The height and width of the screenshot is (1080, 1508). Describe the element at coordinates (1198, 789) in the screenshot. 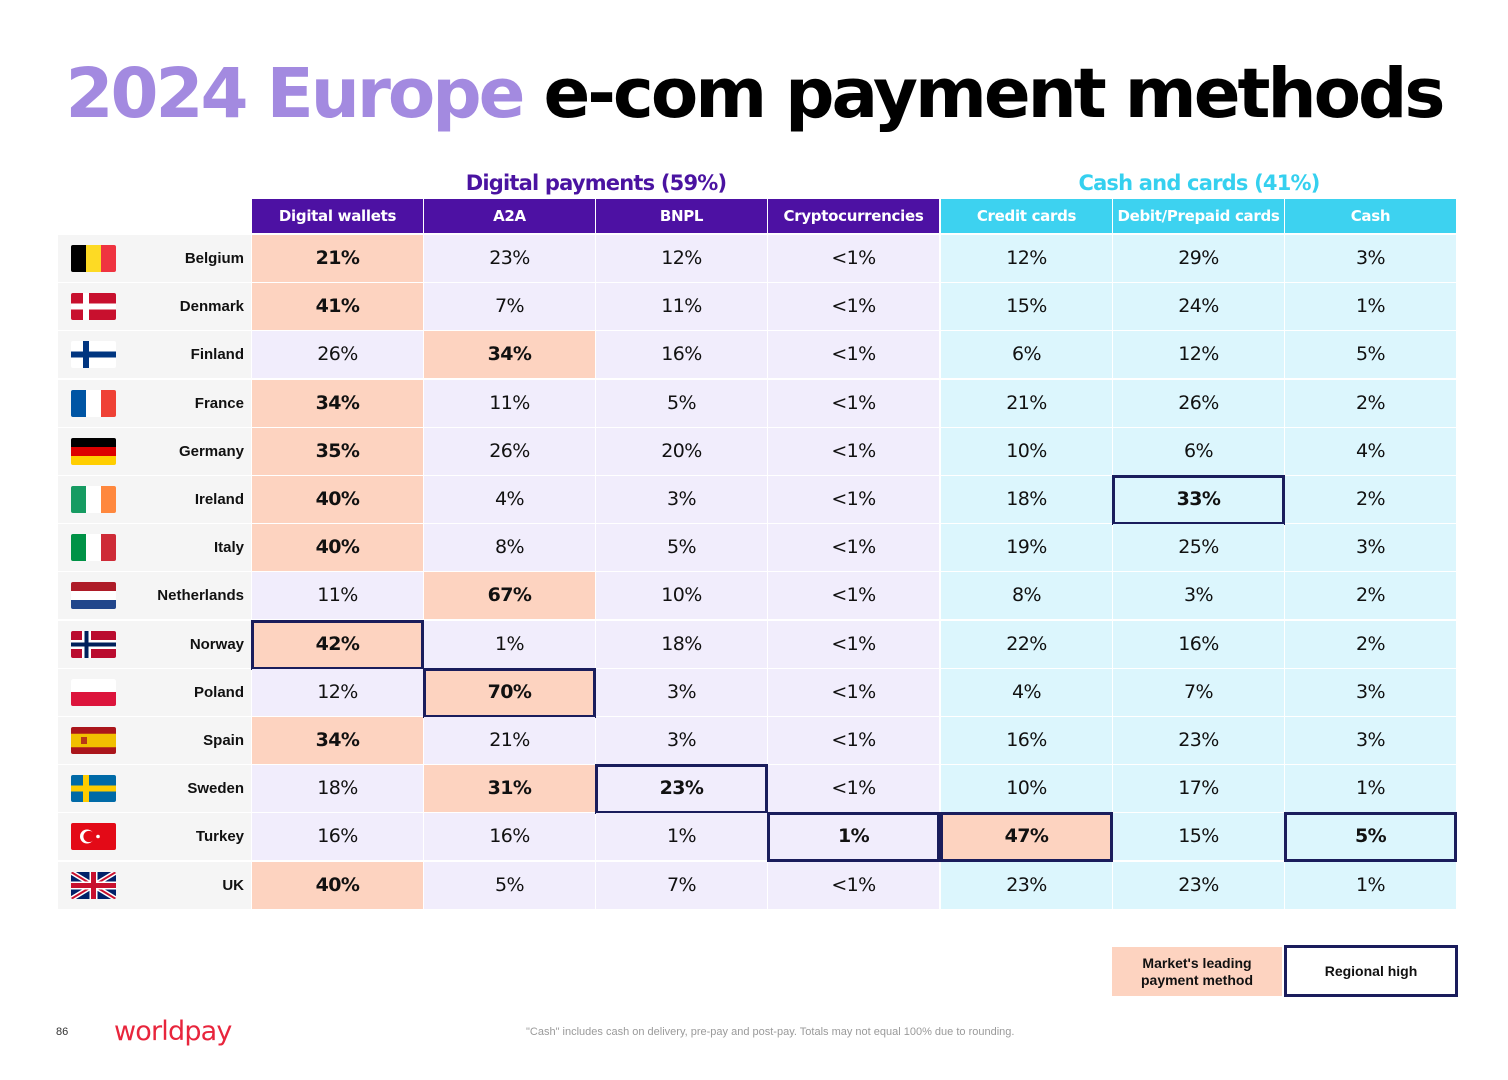

I see `table-cell: 17%` at that location.